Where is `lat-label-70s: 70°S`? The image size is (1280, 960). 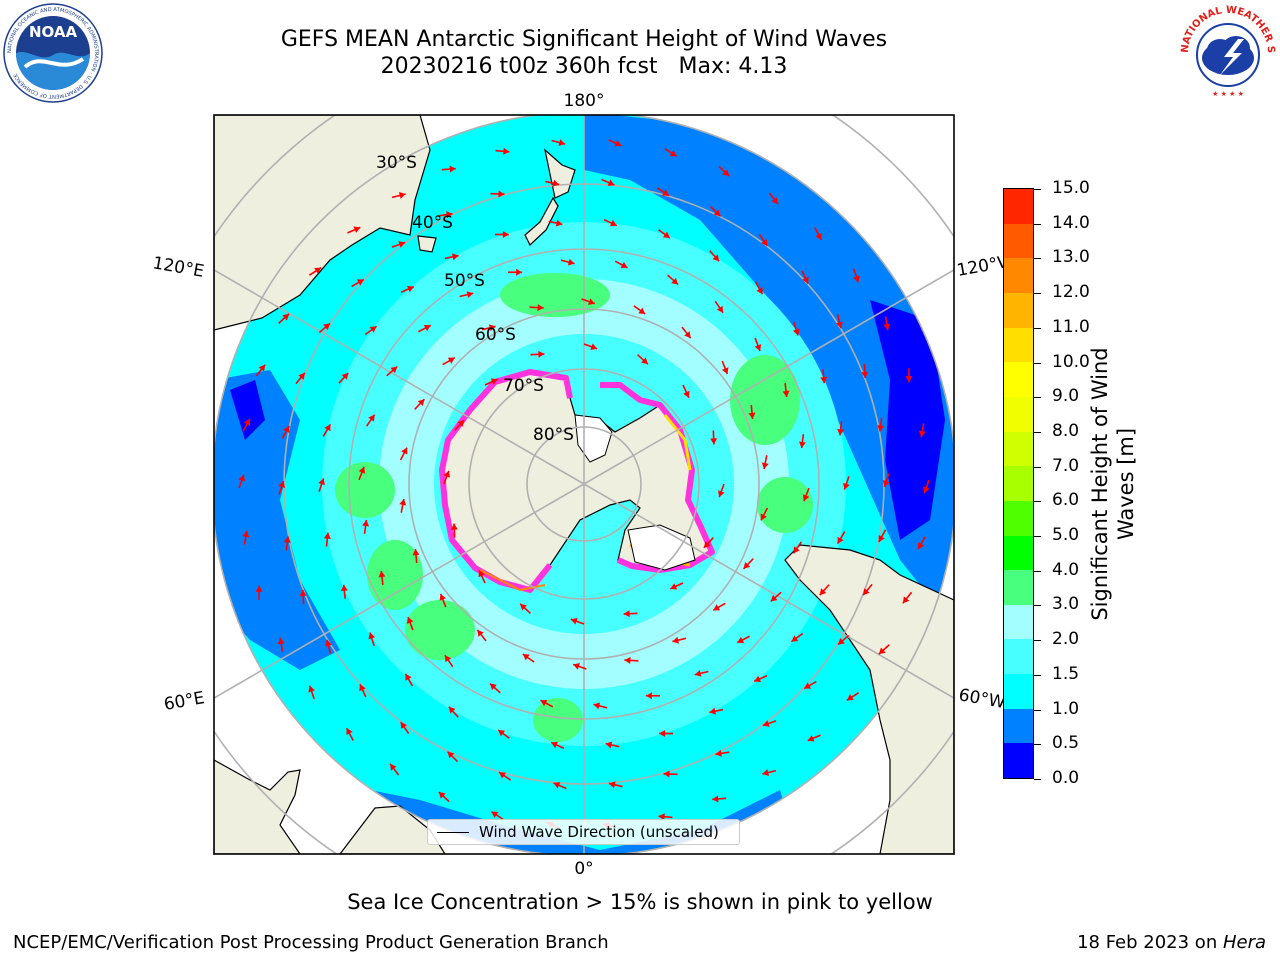
lat-label-70s: 70°S is located at coordinates (523, 386).